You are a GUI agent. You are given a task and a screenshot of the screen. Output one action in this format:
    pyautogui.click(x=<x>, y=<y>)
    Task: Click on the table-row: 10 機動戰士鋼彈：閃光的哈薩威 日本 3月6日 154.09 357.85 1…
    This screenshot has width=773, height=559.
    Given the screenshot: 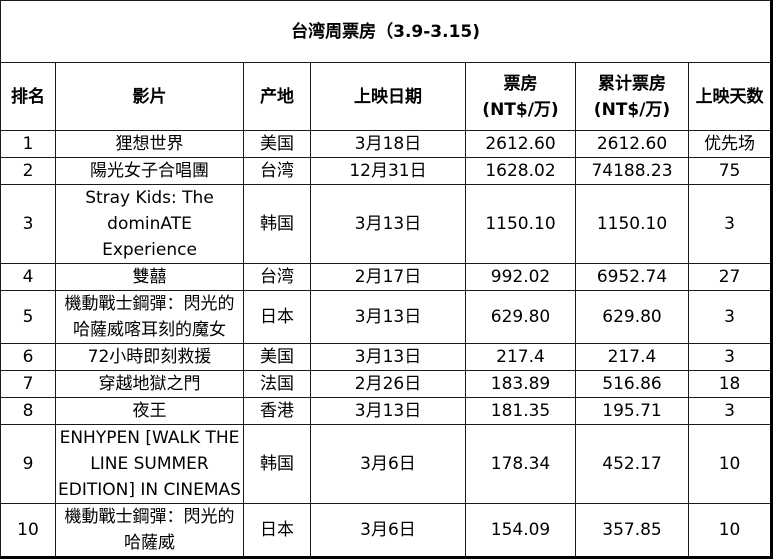 What is the action you would take?
    pyautogui.click(x=386, y=530)
    